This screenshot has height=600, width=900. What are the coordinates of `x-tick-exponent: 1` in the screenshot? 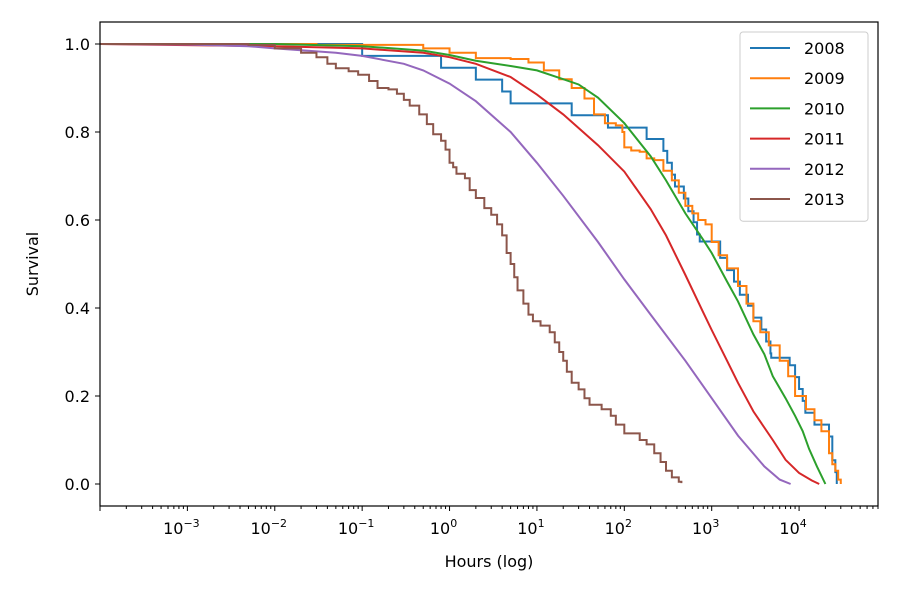 It's located at (541, 523).